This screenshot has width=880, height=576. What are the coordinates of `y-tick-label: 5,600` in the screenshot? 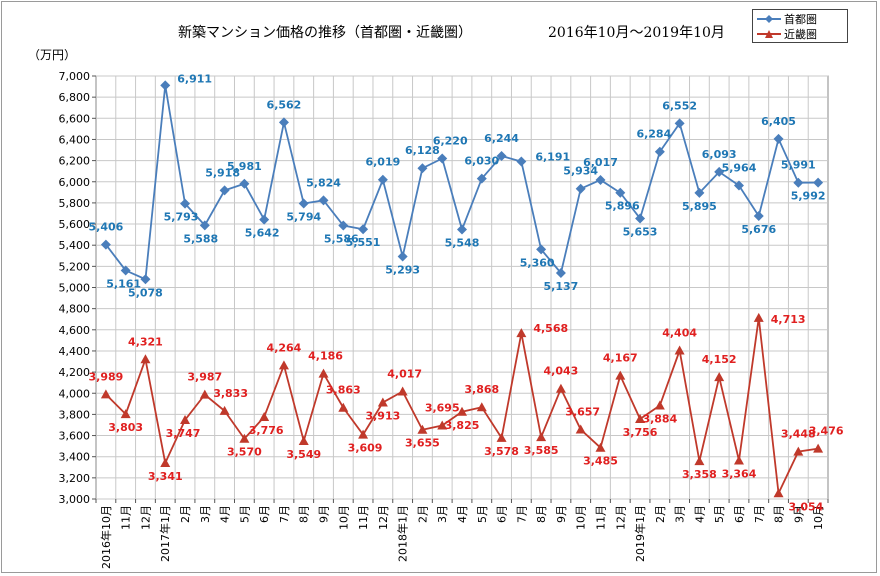 It's located at (75, 224).